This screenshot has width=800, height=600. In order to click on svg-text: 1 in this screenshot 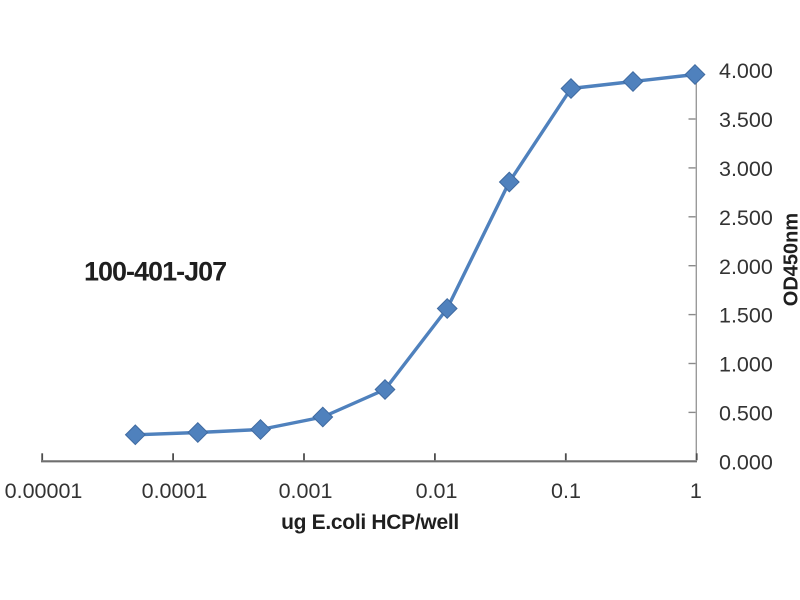, I will do `click(696, 491)`.